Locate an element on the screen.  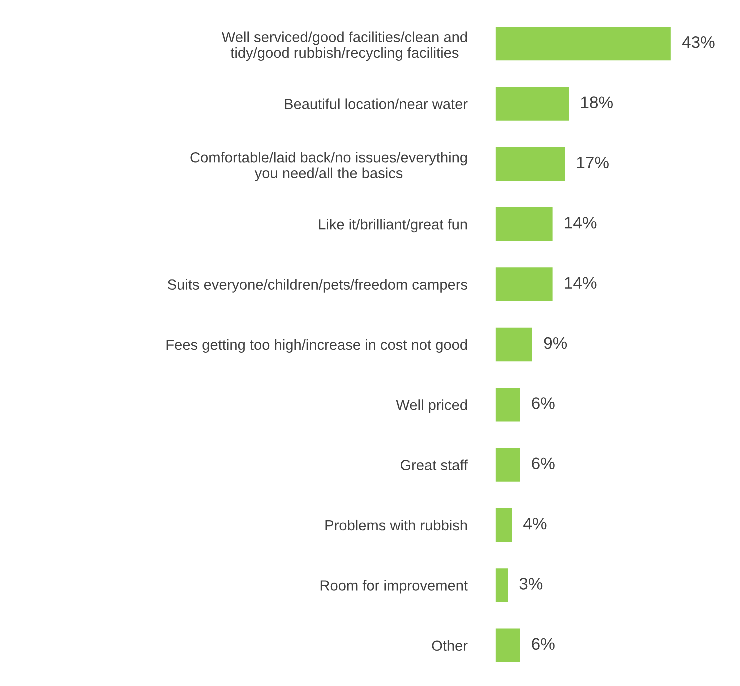
data-label: 17% is located at coordinates (593, 162).